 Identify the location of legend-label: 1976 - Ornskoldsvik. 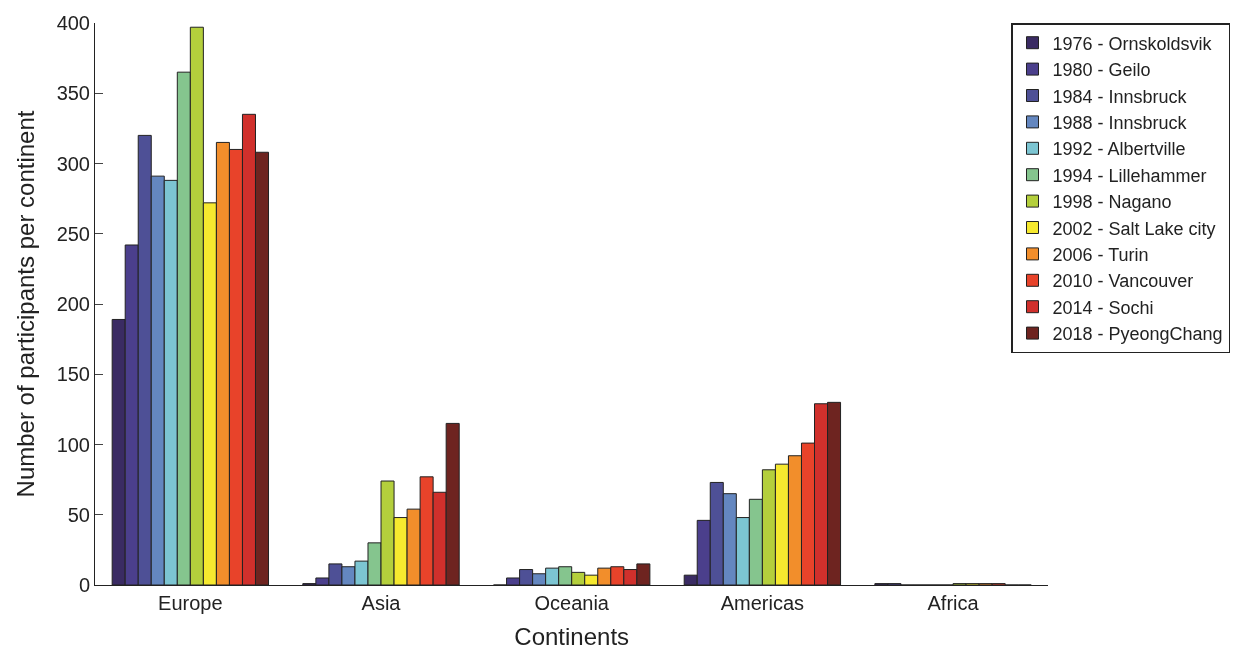
(1132, 43).